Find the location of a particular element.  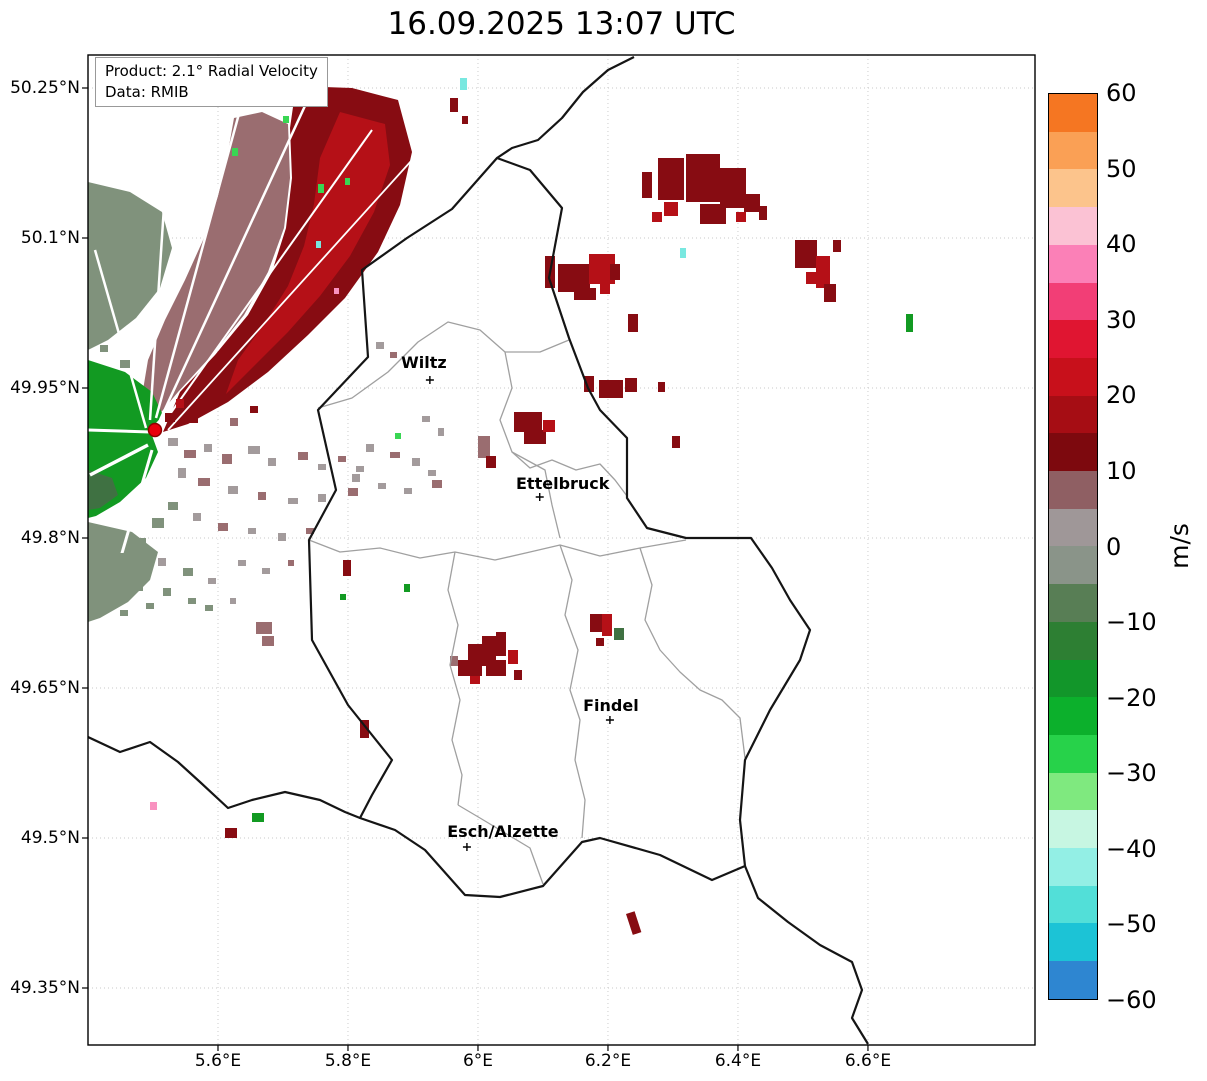

x-tick-label: 6°E is located at coordinates (477, 1061).